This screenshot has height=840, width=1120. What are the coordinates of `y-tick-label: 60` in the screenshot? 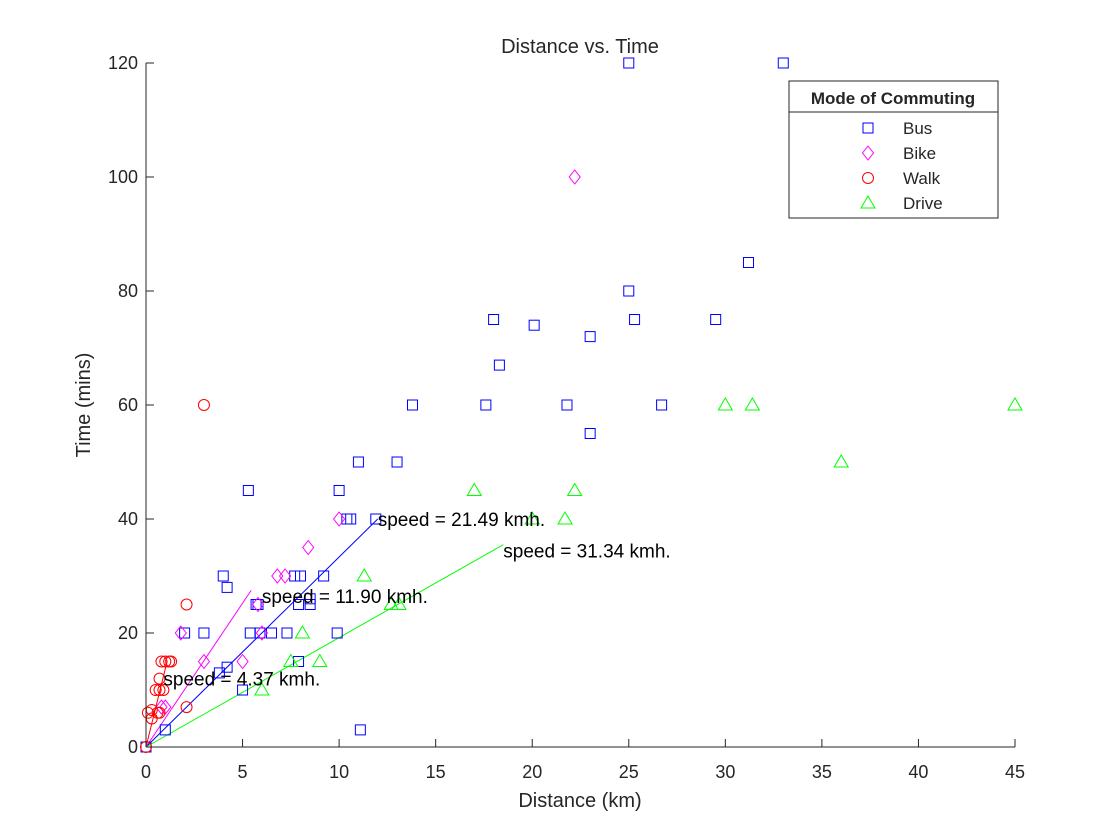 It's located at (128, 405).